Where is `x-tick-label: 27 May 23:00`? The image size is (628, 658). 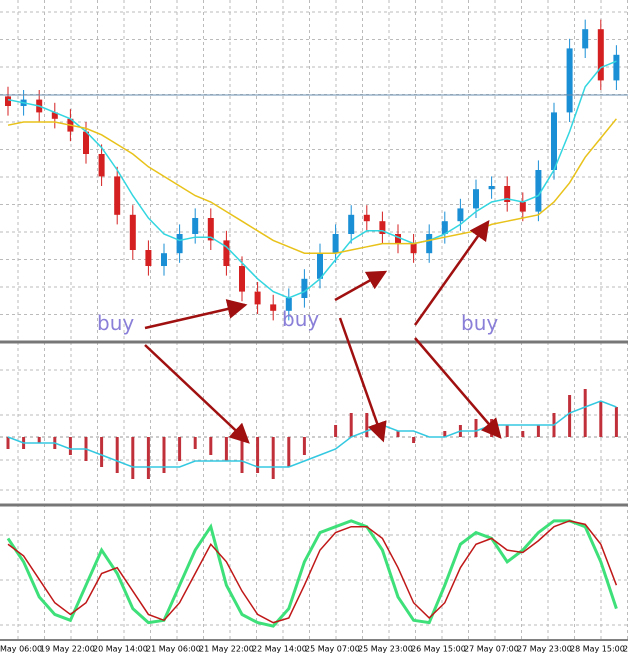 x-tick-label: 27 May 23:00 is located at coordinates (544, 649).